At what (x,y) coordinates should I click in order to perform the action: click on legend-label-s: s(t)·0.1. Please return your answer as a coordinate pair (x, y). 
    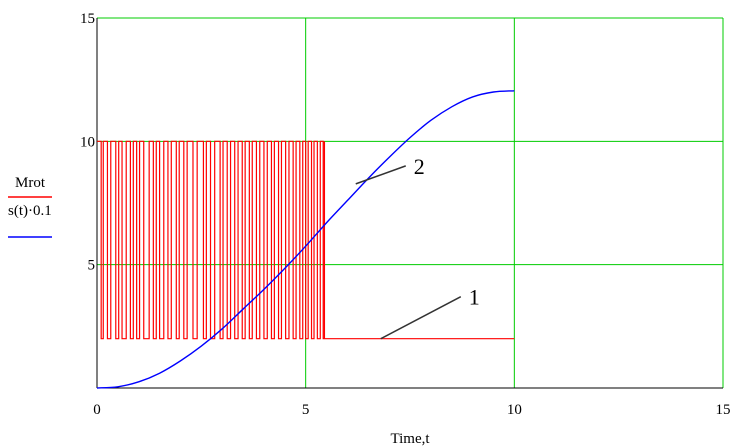
    Looking at the image, I should click on (30, 211).